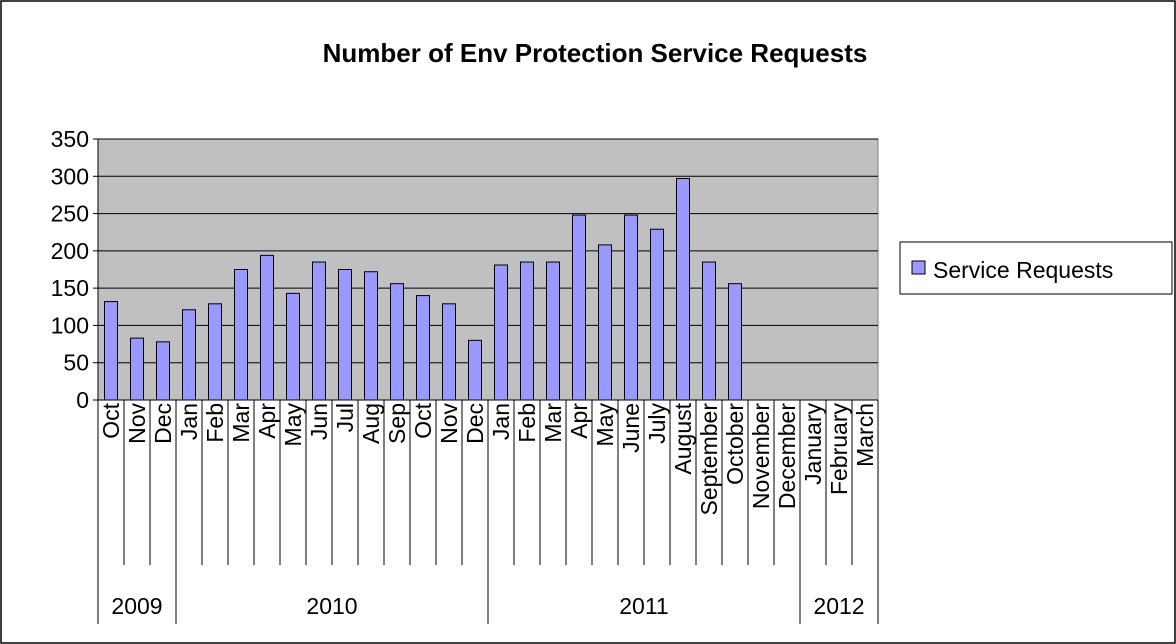 This screenshot has height=644, width=1176. I want to click on x-tick-label: November, so click(761, 456).